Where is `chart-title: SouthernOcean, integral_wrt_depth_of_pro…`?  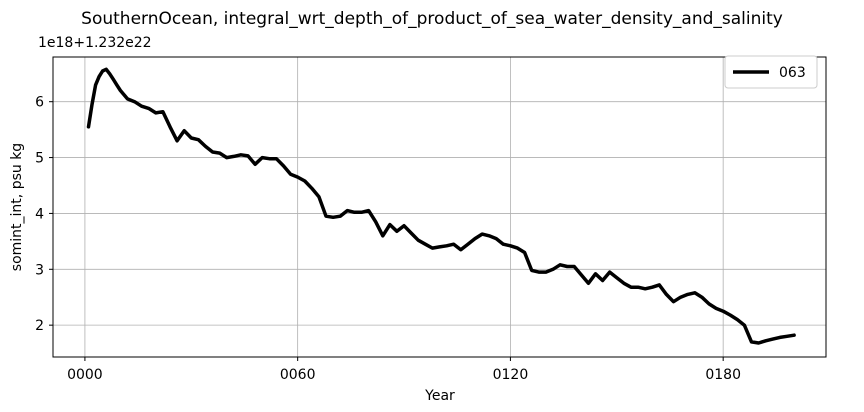 chart-title: SouthernOcean, integral_wrt_depth_of_pro… is located at coordinates (432, 19).